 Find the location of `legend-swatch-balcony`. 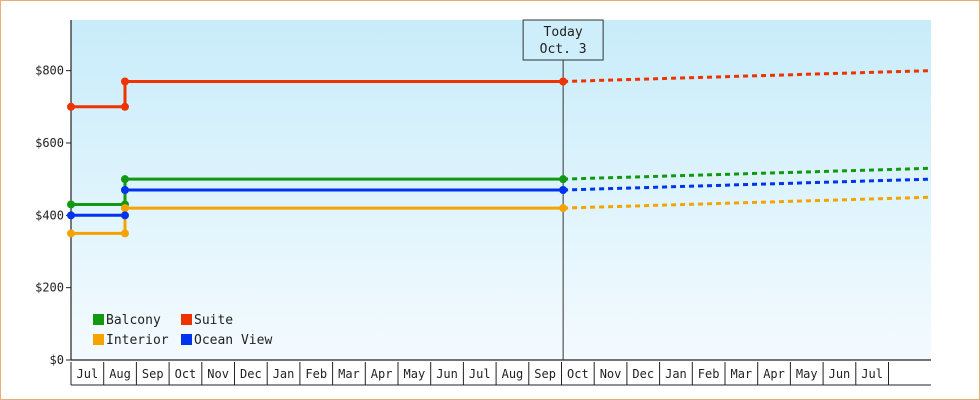

legend-swatch-balcony is located at coordinates (98, 319).